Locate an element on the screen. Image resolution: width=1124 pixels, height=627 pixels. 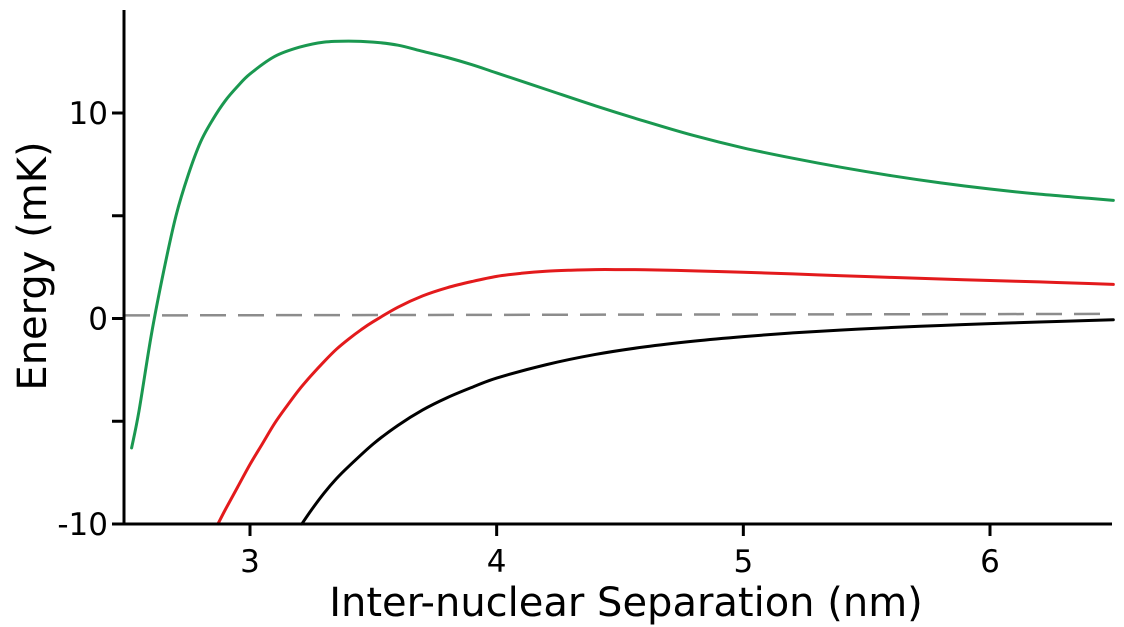
y-axis-title: Energy (mK) is located at coordinates (33, 265).